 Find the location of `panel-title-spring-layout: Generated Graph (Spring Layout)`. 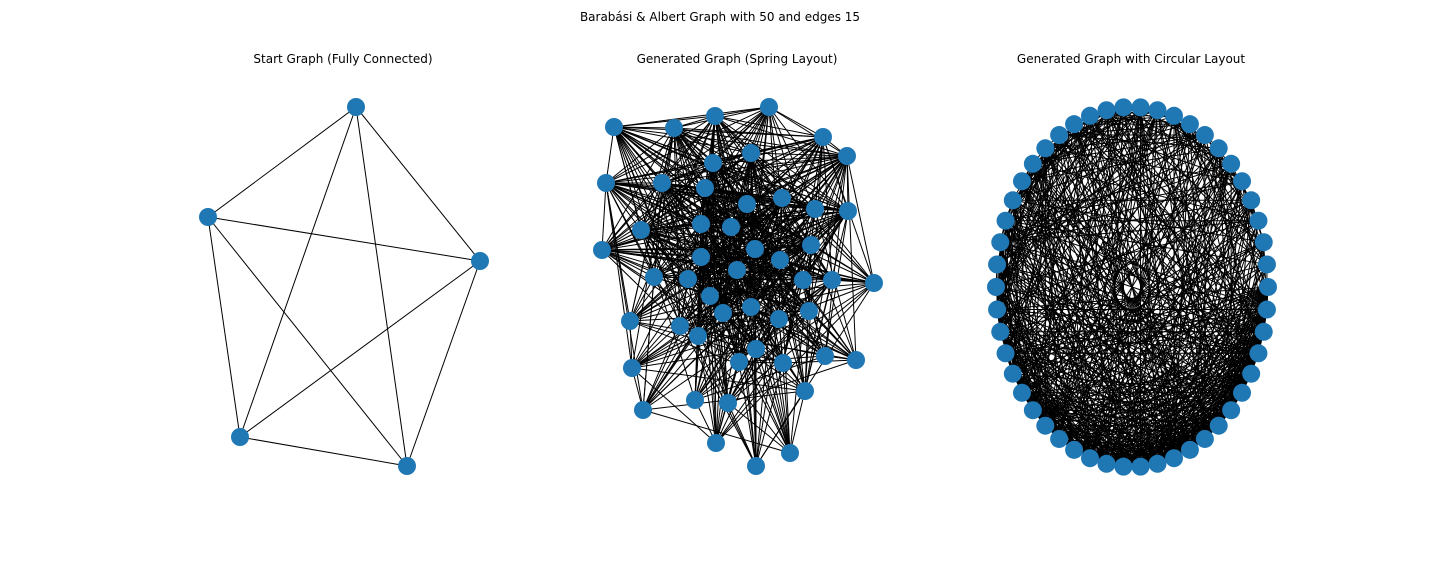

panel-title-spring-layout: Generated Graph (Spring Layout) is located at coordinates (737, 59).